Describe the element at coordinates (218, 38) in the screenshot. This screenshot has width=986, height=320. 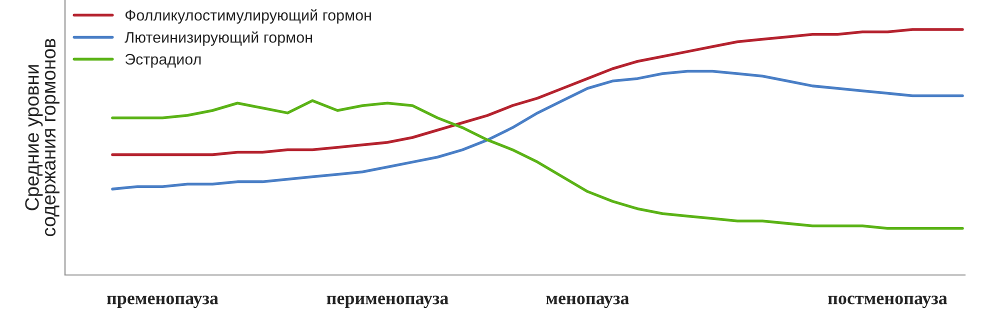
I see `legend-label: Лютеинизирующий гормон` at that location.